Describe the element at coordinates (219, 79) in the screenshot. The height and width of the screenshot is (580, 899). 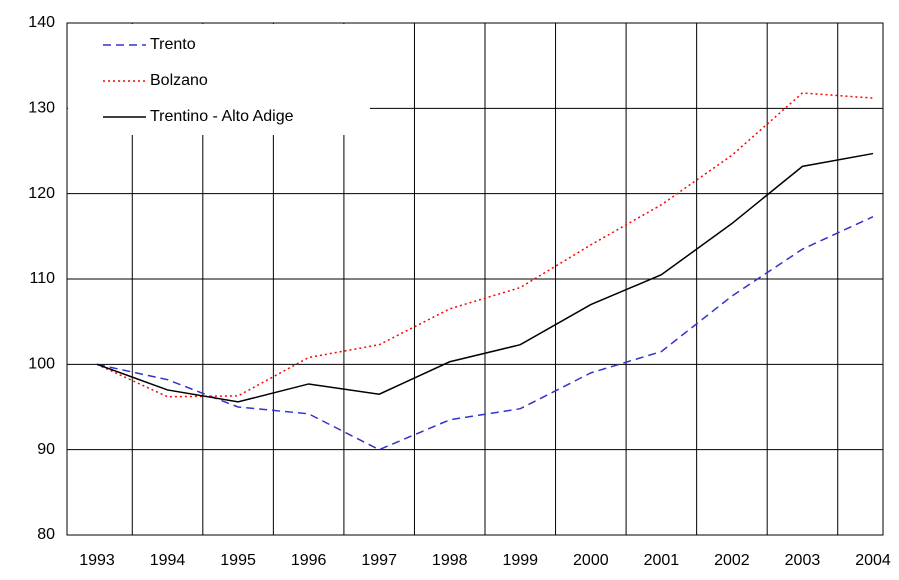
I see `legend: Trento Bolzano Trentino - Alto Adige` at that location.